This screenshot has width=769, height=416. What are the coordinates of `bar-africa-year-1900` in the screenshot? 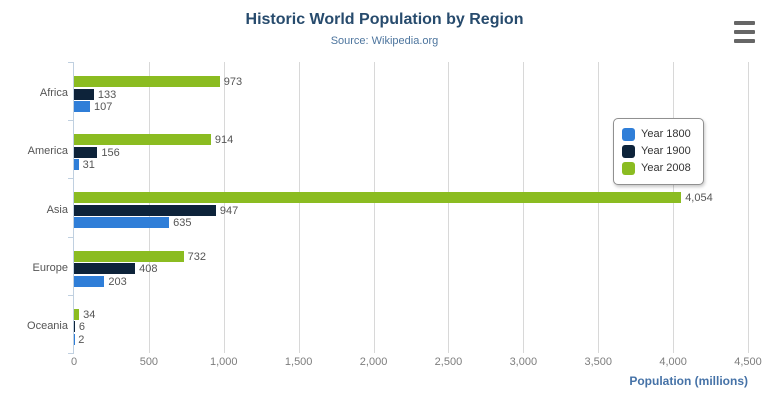 It's located at (84, 94).